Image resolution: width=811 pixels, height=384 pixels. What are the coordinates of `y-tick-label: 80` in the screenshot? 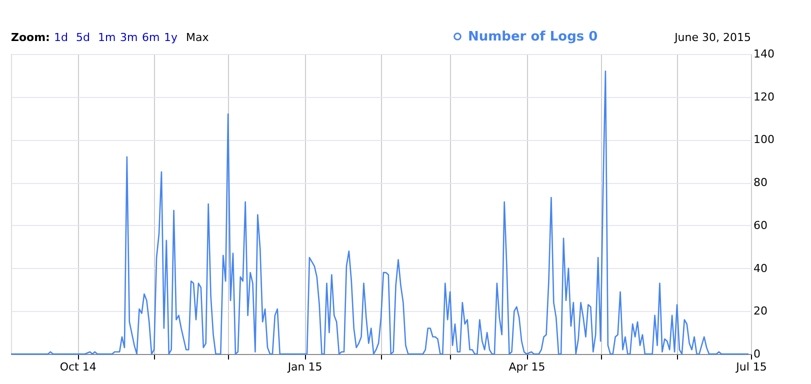 It's located at (761, 183).